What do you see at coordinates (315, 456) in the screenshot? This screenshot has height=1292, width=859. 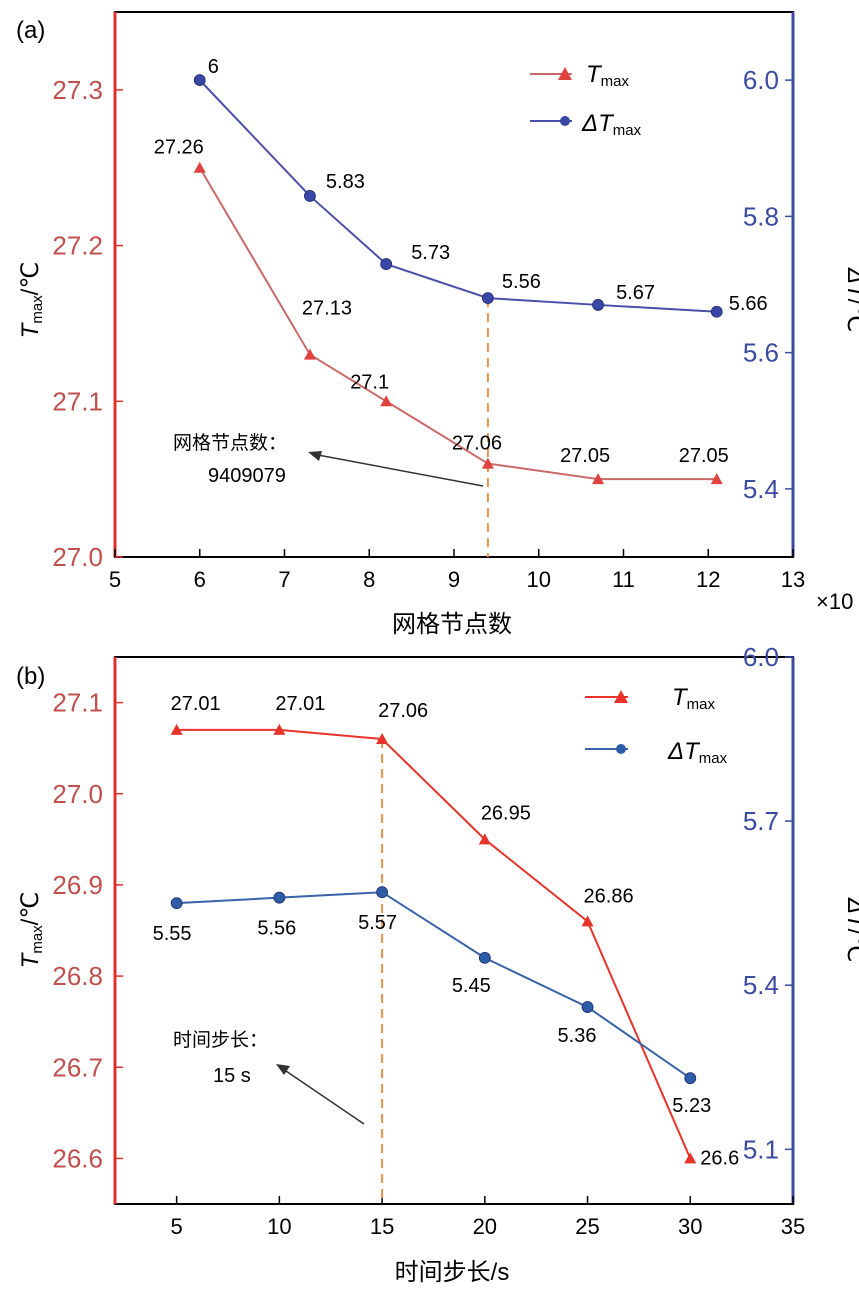 I see `panel-a-arrowhead` at bounding box center [315, 456].